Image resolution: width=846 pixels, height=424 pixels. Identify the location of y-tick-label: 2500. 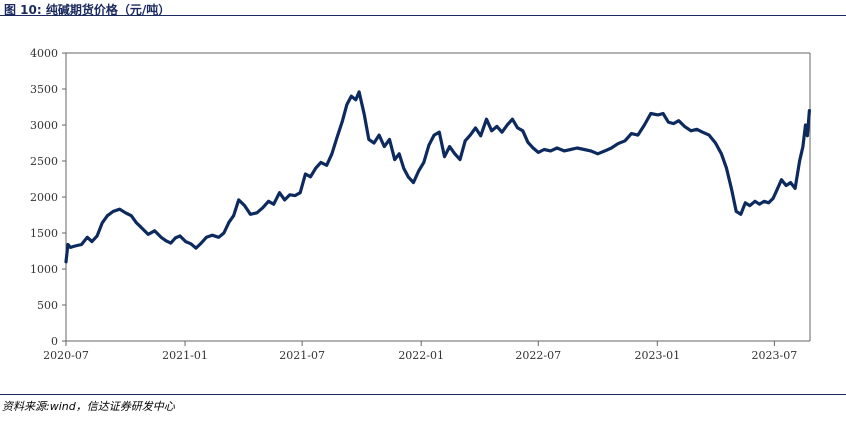
(44, 161).